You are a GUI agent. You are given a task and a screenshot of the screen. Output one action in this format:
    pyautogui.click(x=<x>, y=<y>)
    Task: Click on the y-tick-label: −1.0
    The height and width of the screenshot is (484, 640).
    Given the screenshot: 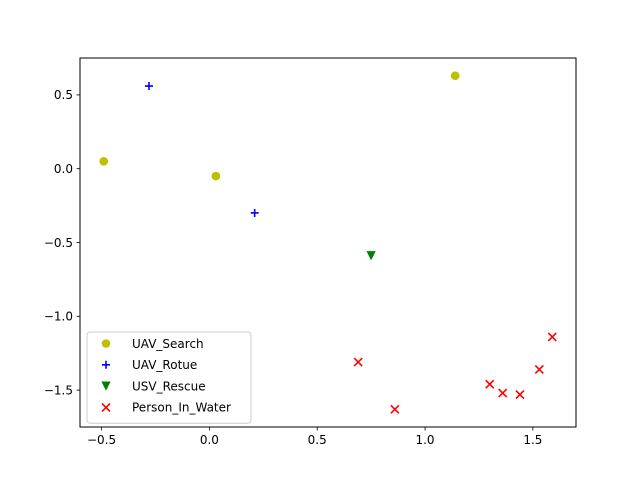 What is the action you would take?
    pyautogui.click(x=58, y=317)
    